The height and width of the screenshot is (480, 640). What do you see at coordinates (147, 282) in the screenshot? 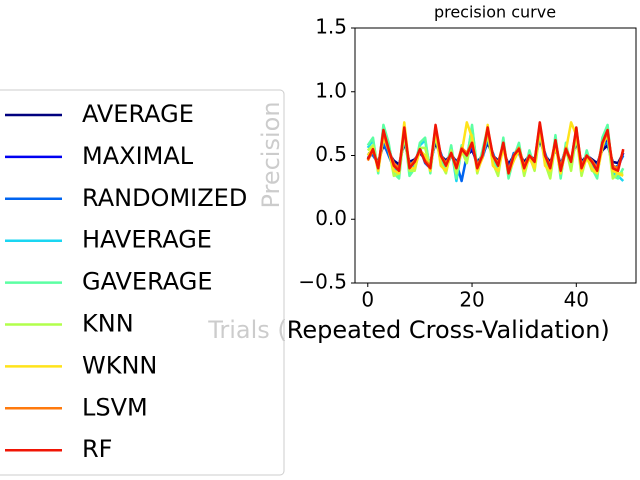
I see `legend-label: GAVERAGE` at bounding box center [147, 282].